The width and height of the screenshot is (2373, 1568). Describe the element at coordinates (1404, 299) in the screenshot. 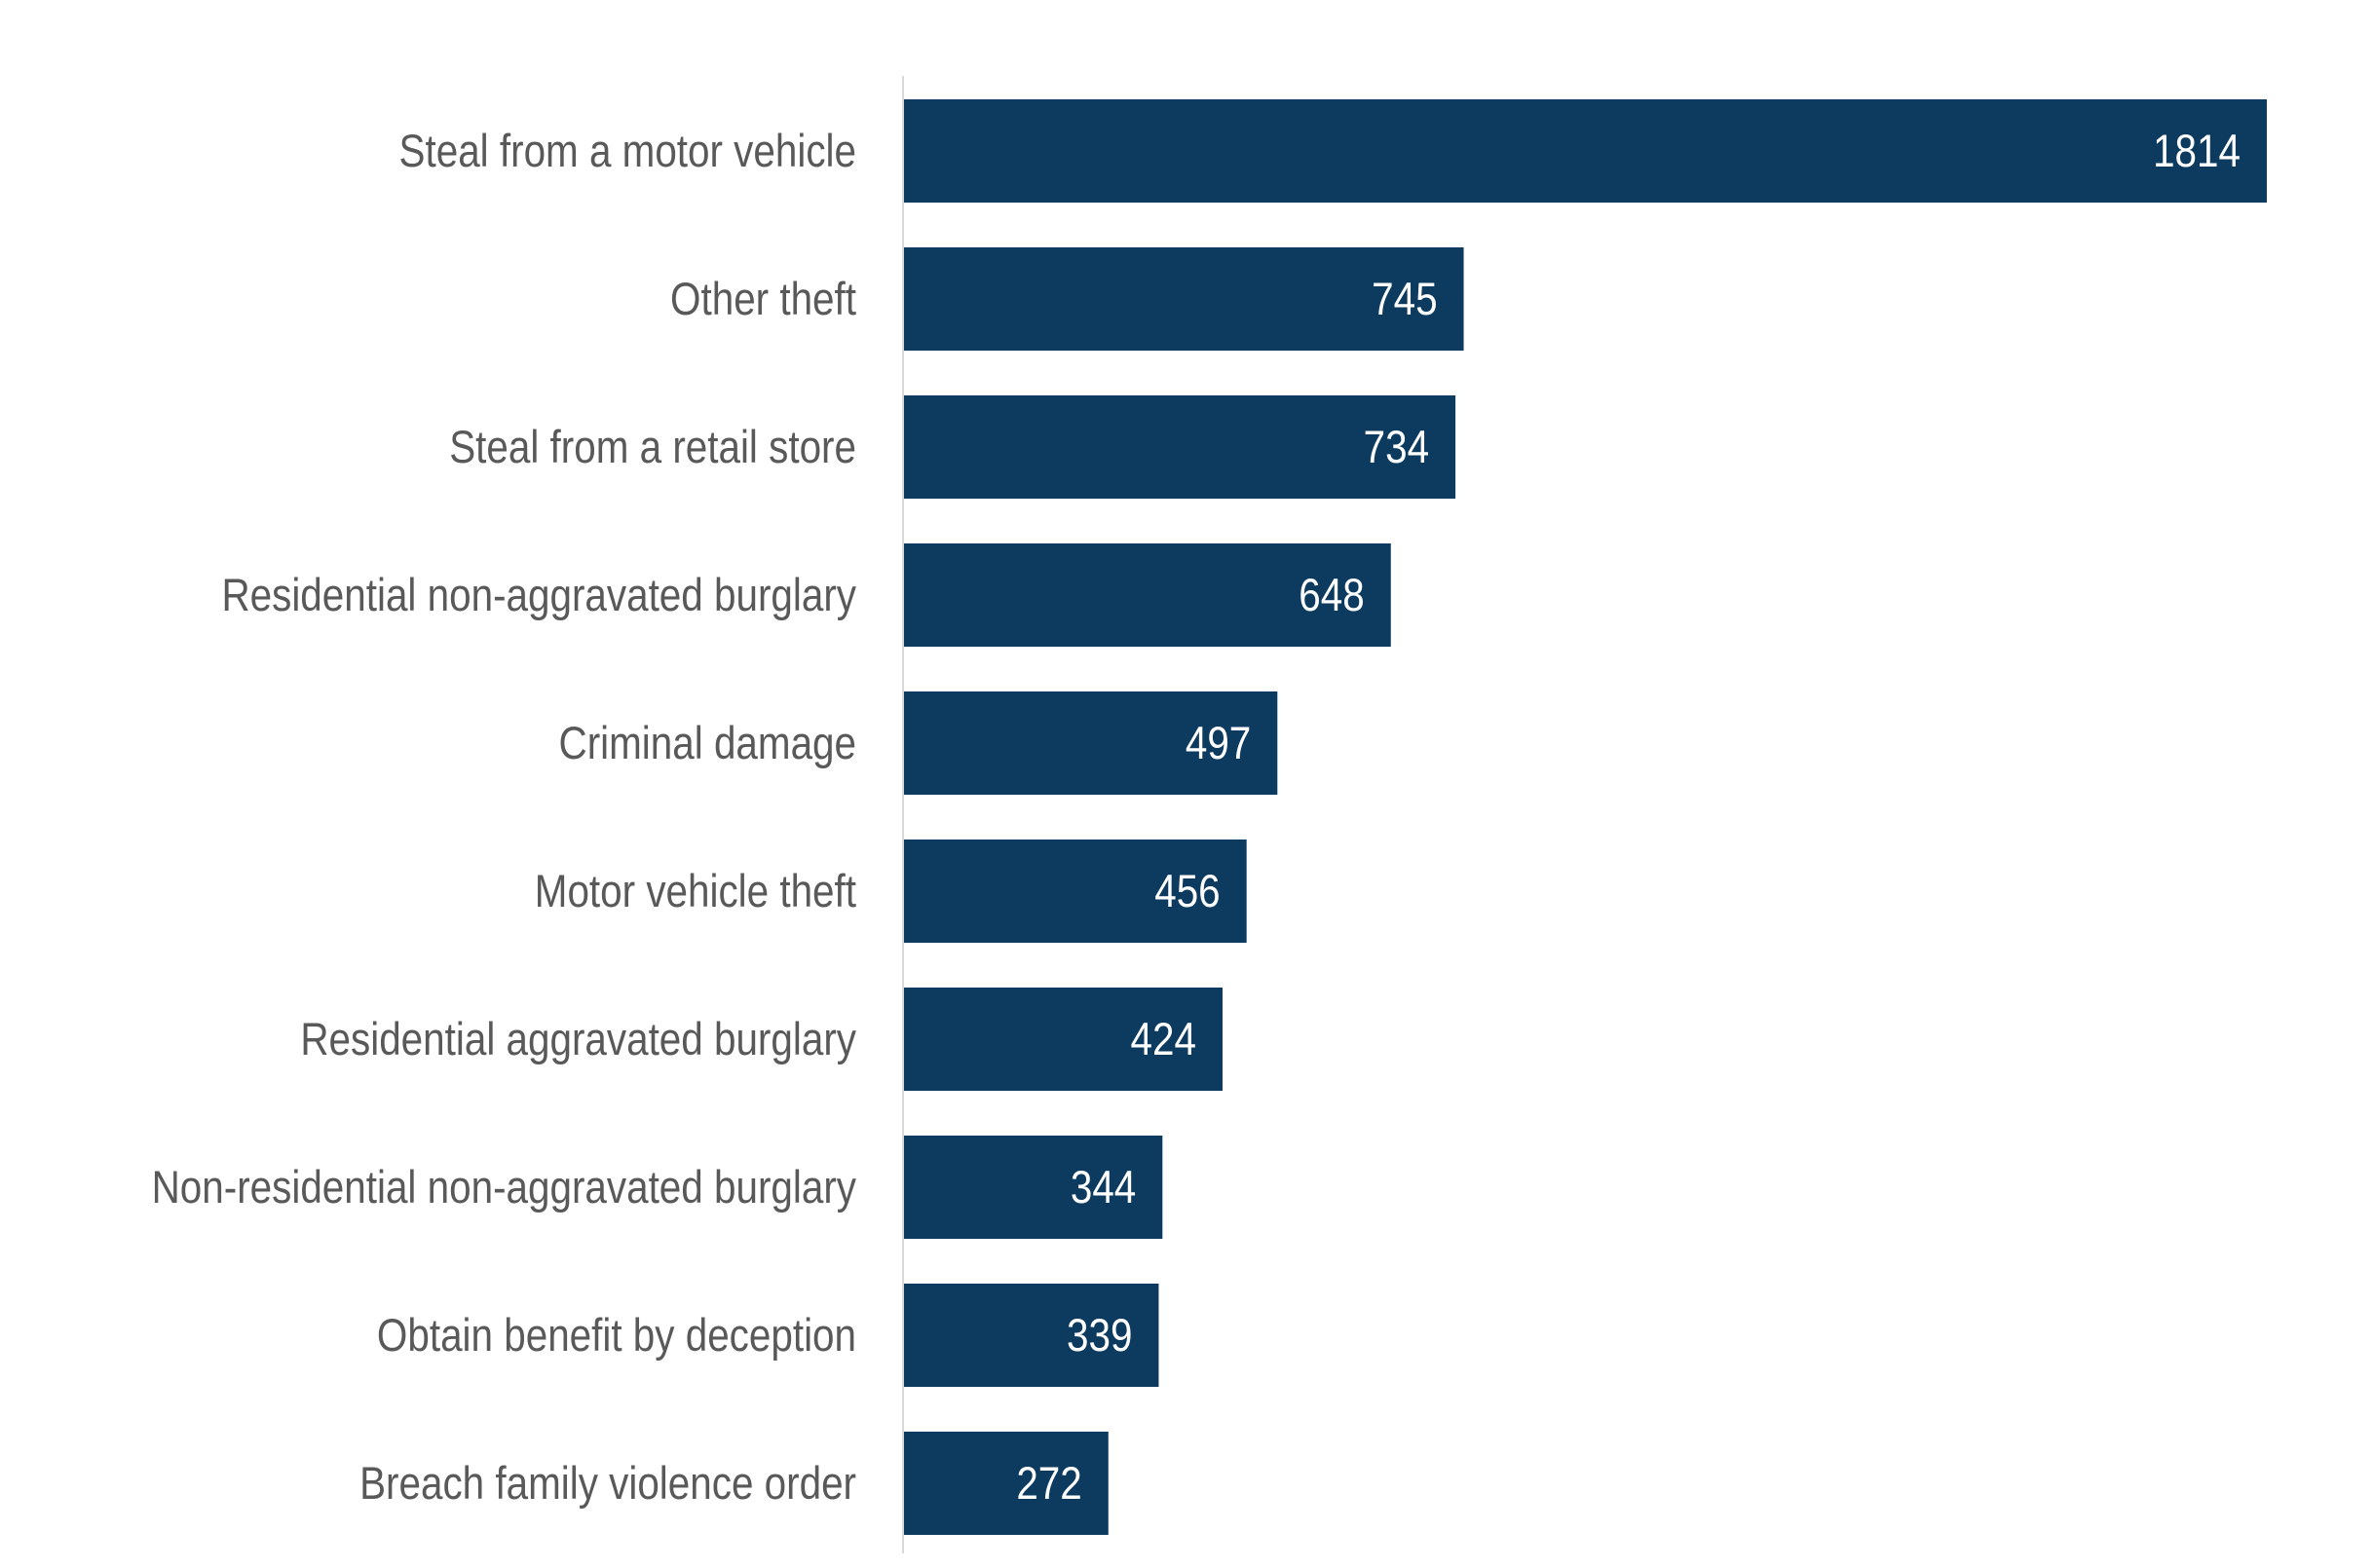

I see `value-label: 745` at that location.